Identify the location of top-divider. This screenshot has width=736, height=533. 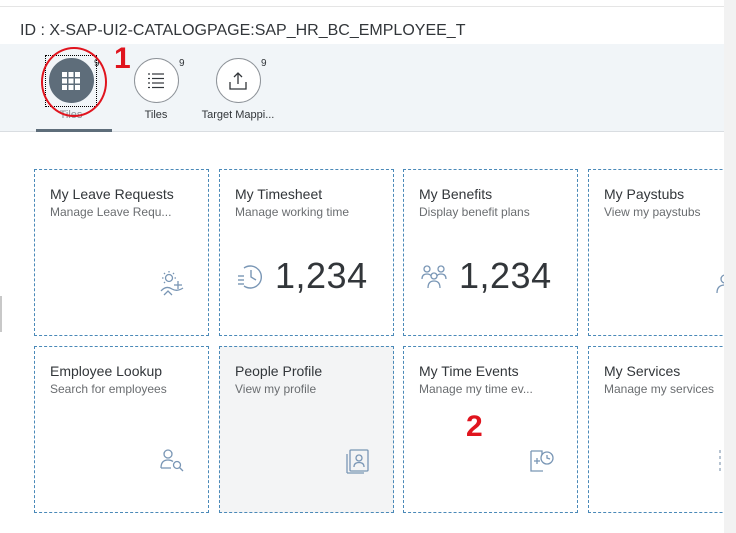
(362, 6).